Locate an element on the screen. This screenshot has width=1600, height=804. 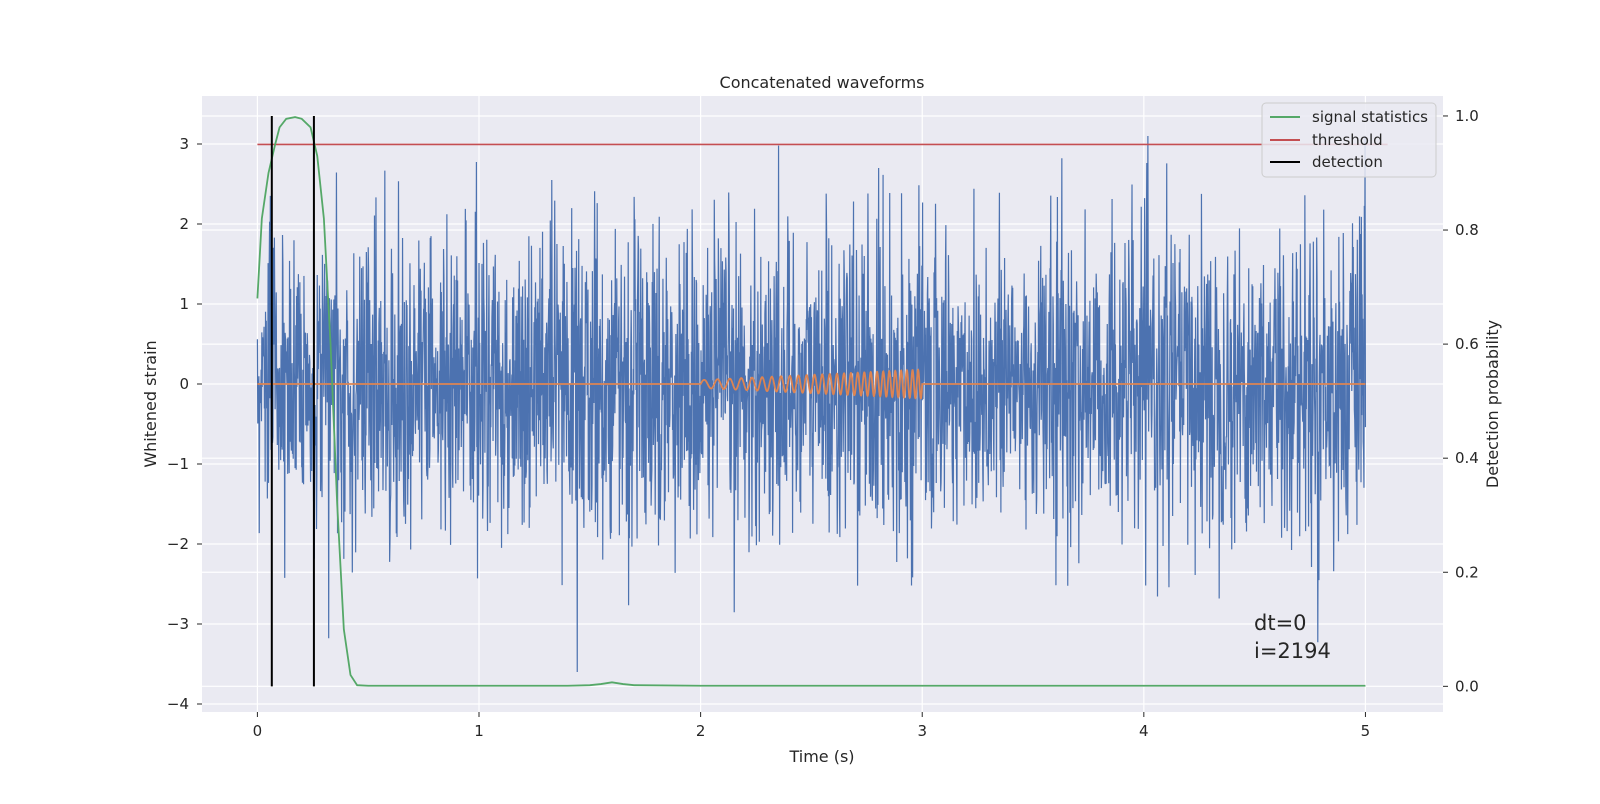
y-right-tick-label: 0.6 is located at coordinates (1467, 344).